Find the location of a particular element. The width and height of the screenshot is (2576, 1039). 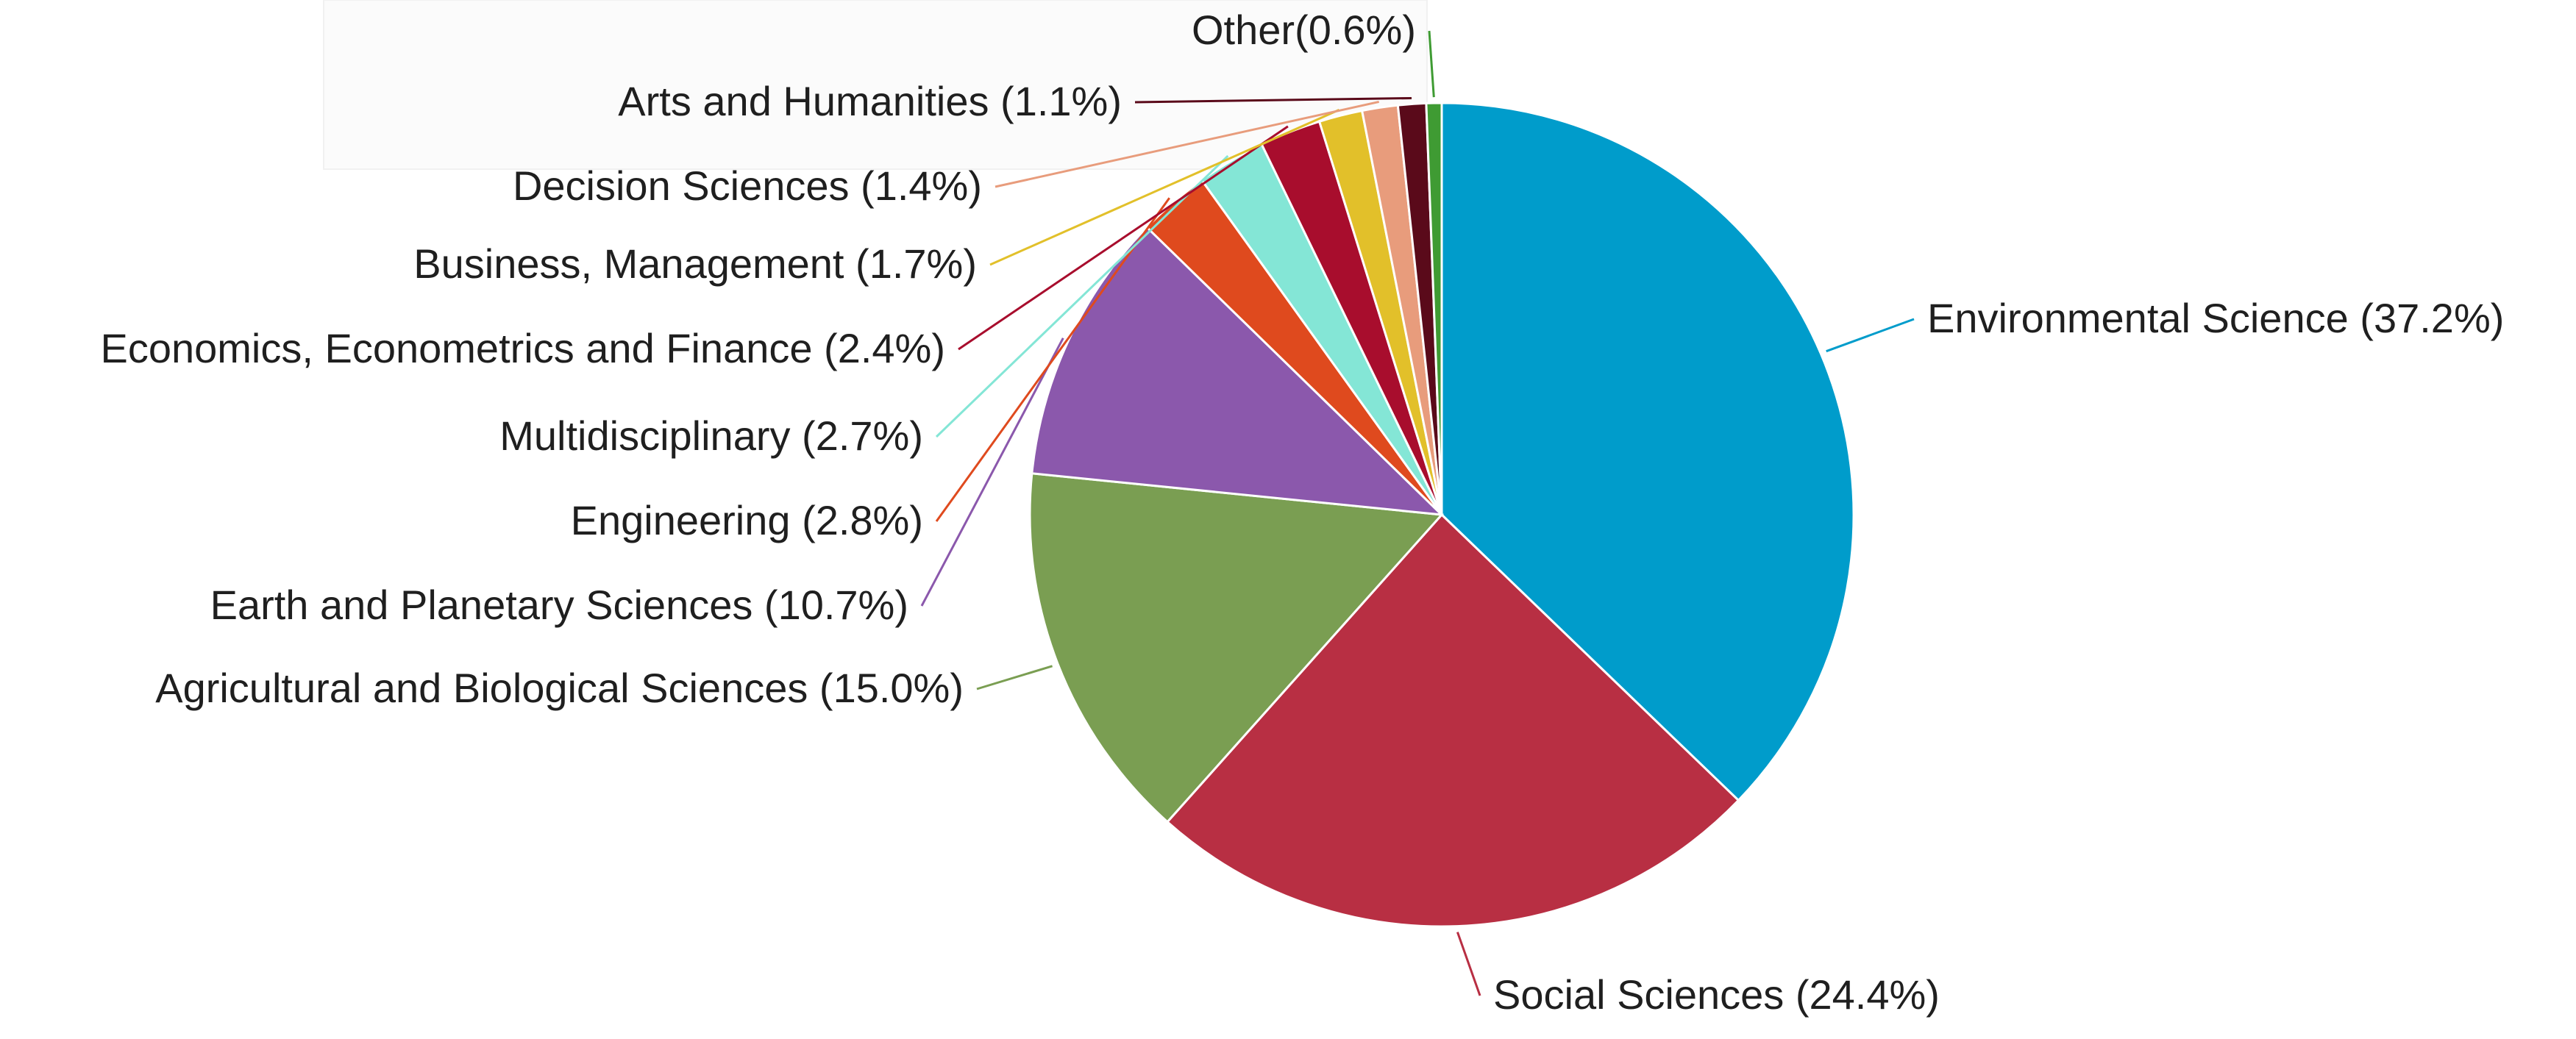

slice-label: Business, Management (1.7%) is located at coordinates (695, 263).